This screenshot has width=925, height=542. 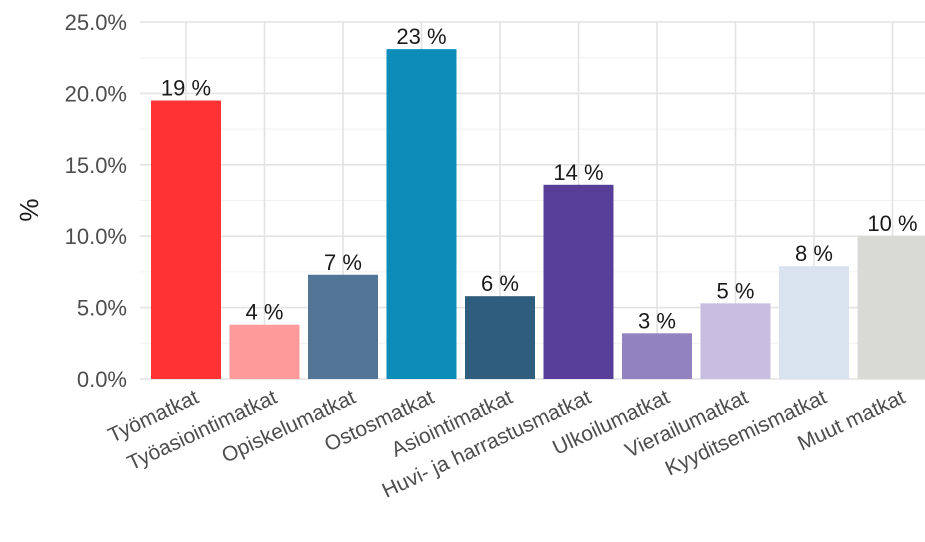 What do you see at coordinates (814, 253) in the screenshot?
I see `bar-value-label: 8 %` at bounding box center [814, 253].